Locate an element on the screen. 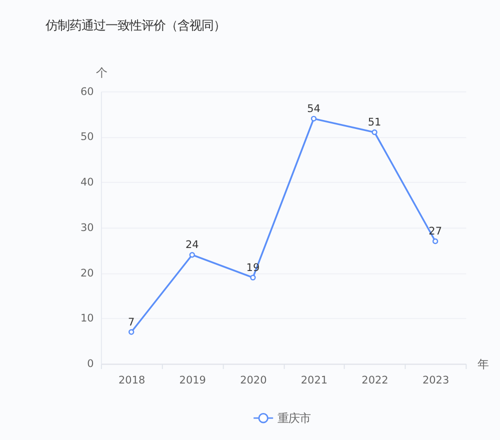 The height and width of the screenshot is (444, 500). y-tick-label: 0 is located at coordinates (90, 364).